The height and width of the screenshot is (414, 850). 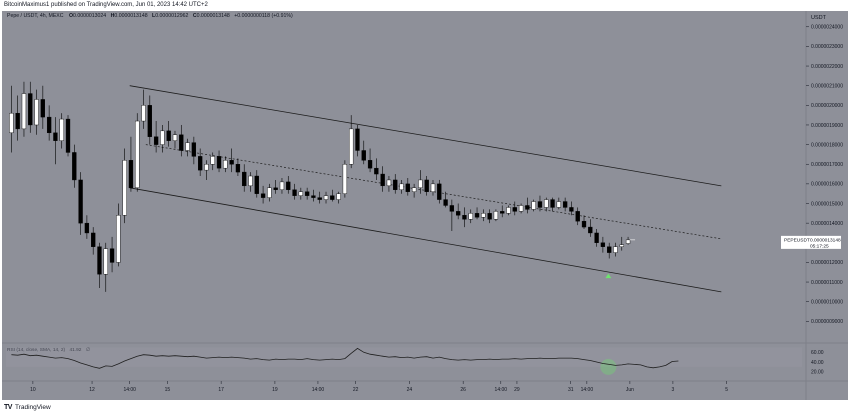 What do you see at coordinates (33, 390) in the screenshot?
I see `time-tick-label: 10` at bounding box center [33, 390].